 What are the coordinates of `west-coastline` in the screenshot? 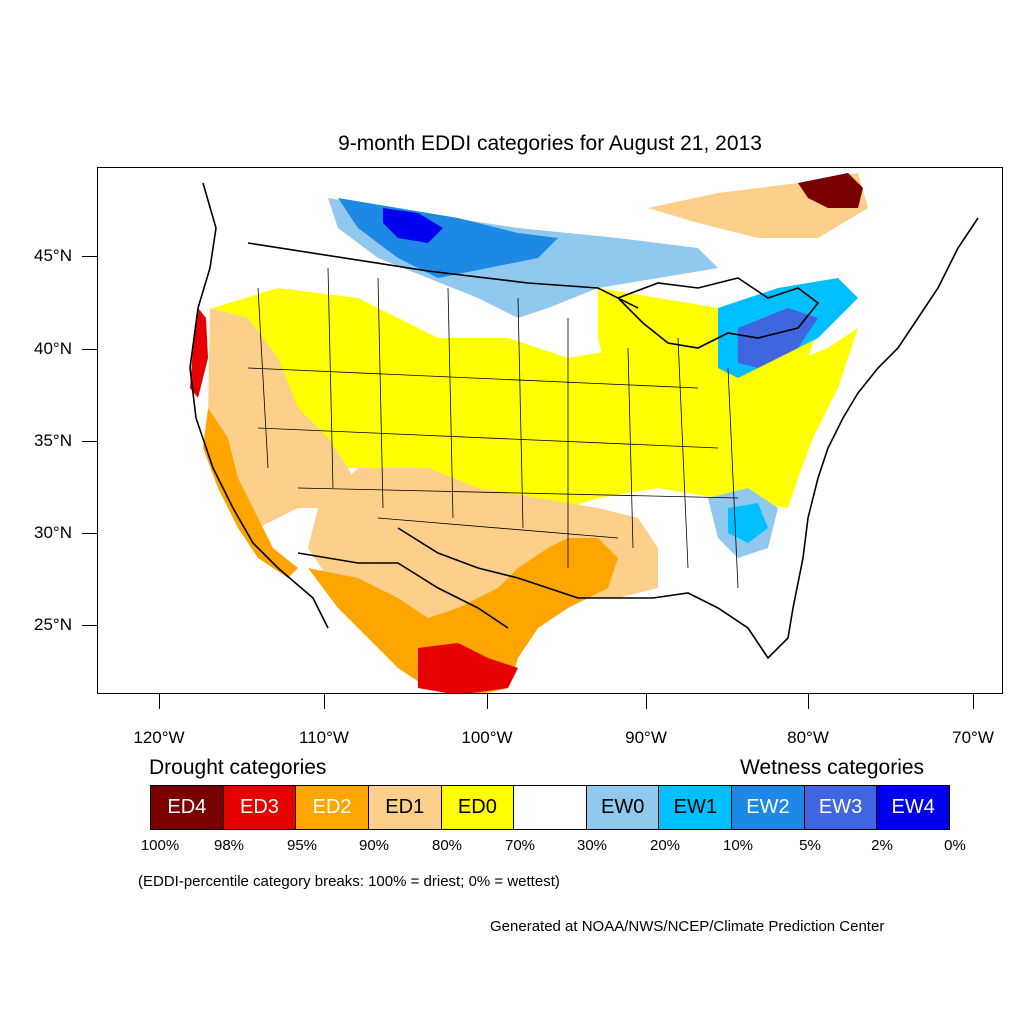 It's located at (259, 405).